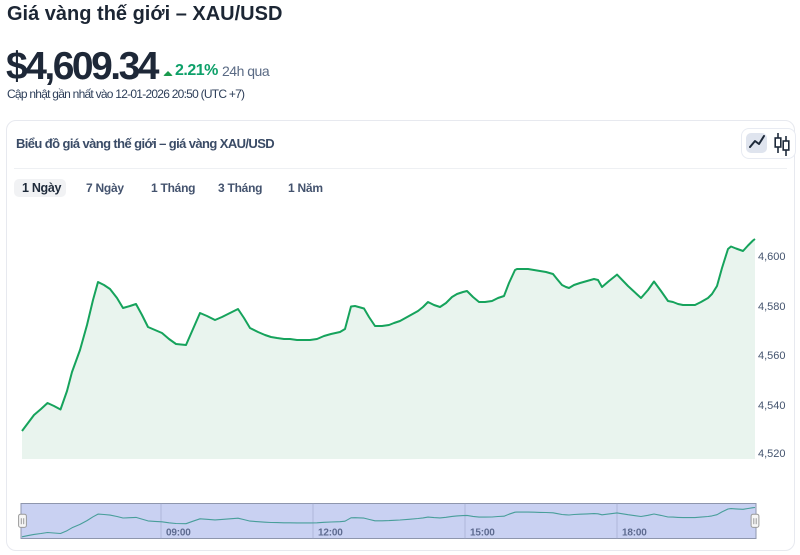 The width and height of the screenshot is (800, 555). I want to click on svg-text: 4,600, so click(772, 257).